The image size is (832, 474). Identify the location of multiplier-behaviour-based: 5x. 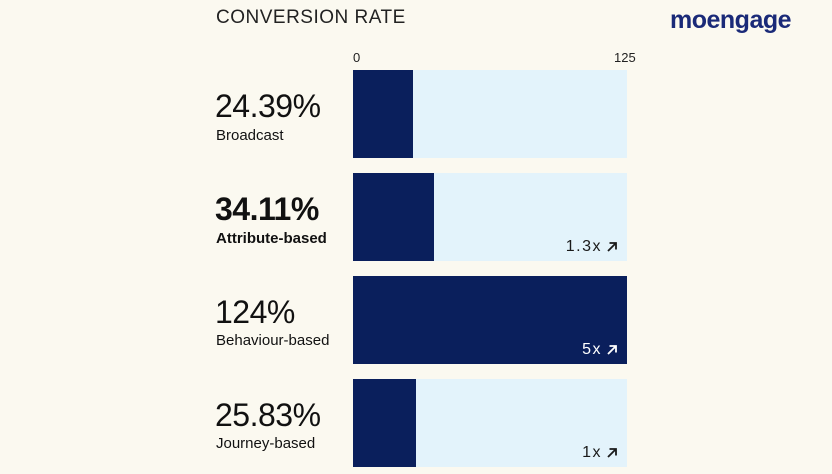
(600, 350).